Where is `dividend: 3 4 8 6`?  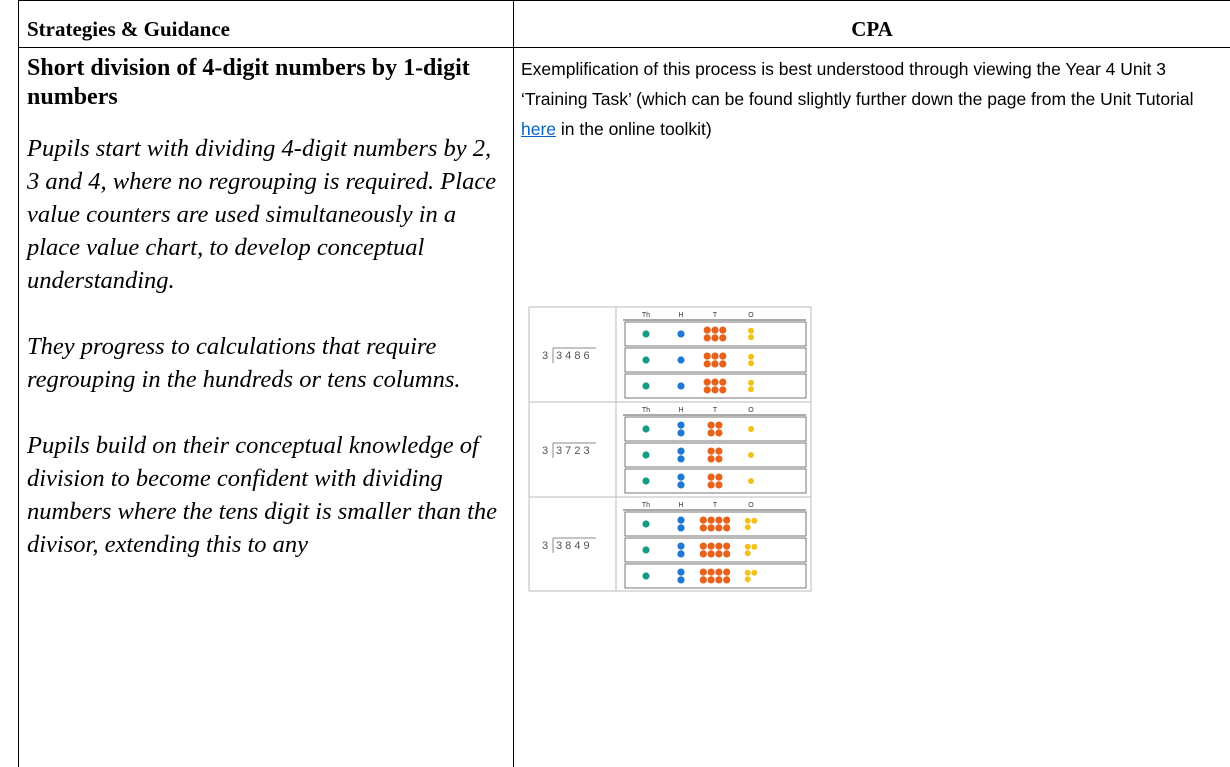 dividend: 3 4 8 6 is located at coordinates (573, 356).